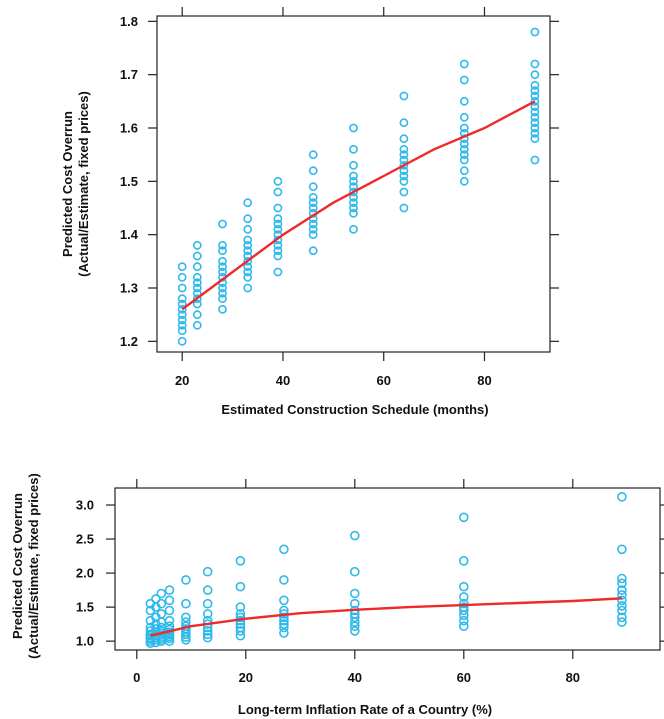 Image resolution: width=664 pixels, height=719 pixels. I want to click on x-axis-title: Estimated Construction Schedule (months), so click(354, 409).